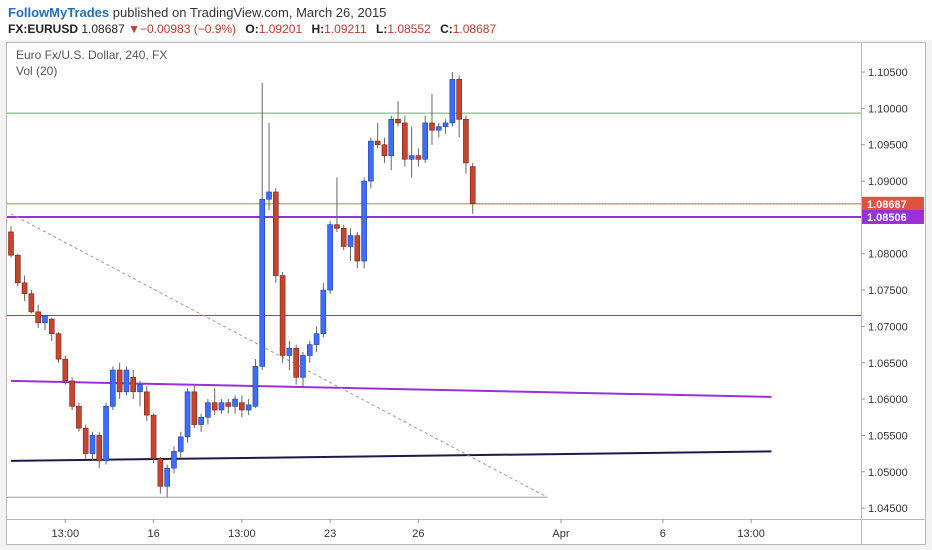 The width and height of the screenshot is (932, 550). Describe the element at coordinates (134, 29) in the screenshot. I see `down-arrow-icon: ▼` at that location.